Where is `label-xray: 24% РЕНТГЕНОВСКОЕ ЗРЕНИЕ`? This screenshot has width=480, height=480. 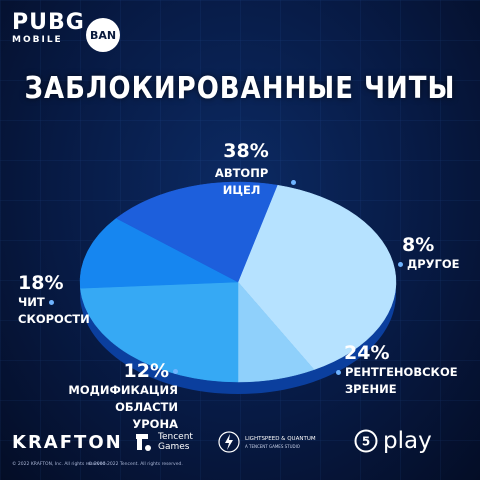 label-xray: 24% РЕНТГЕНОВСКОЕ ЗРЕНИЕ is located at coordinates (397, 370).